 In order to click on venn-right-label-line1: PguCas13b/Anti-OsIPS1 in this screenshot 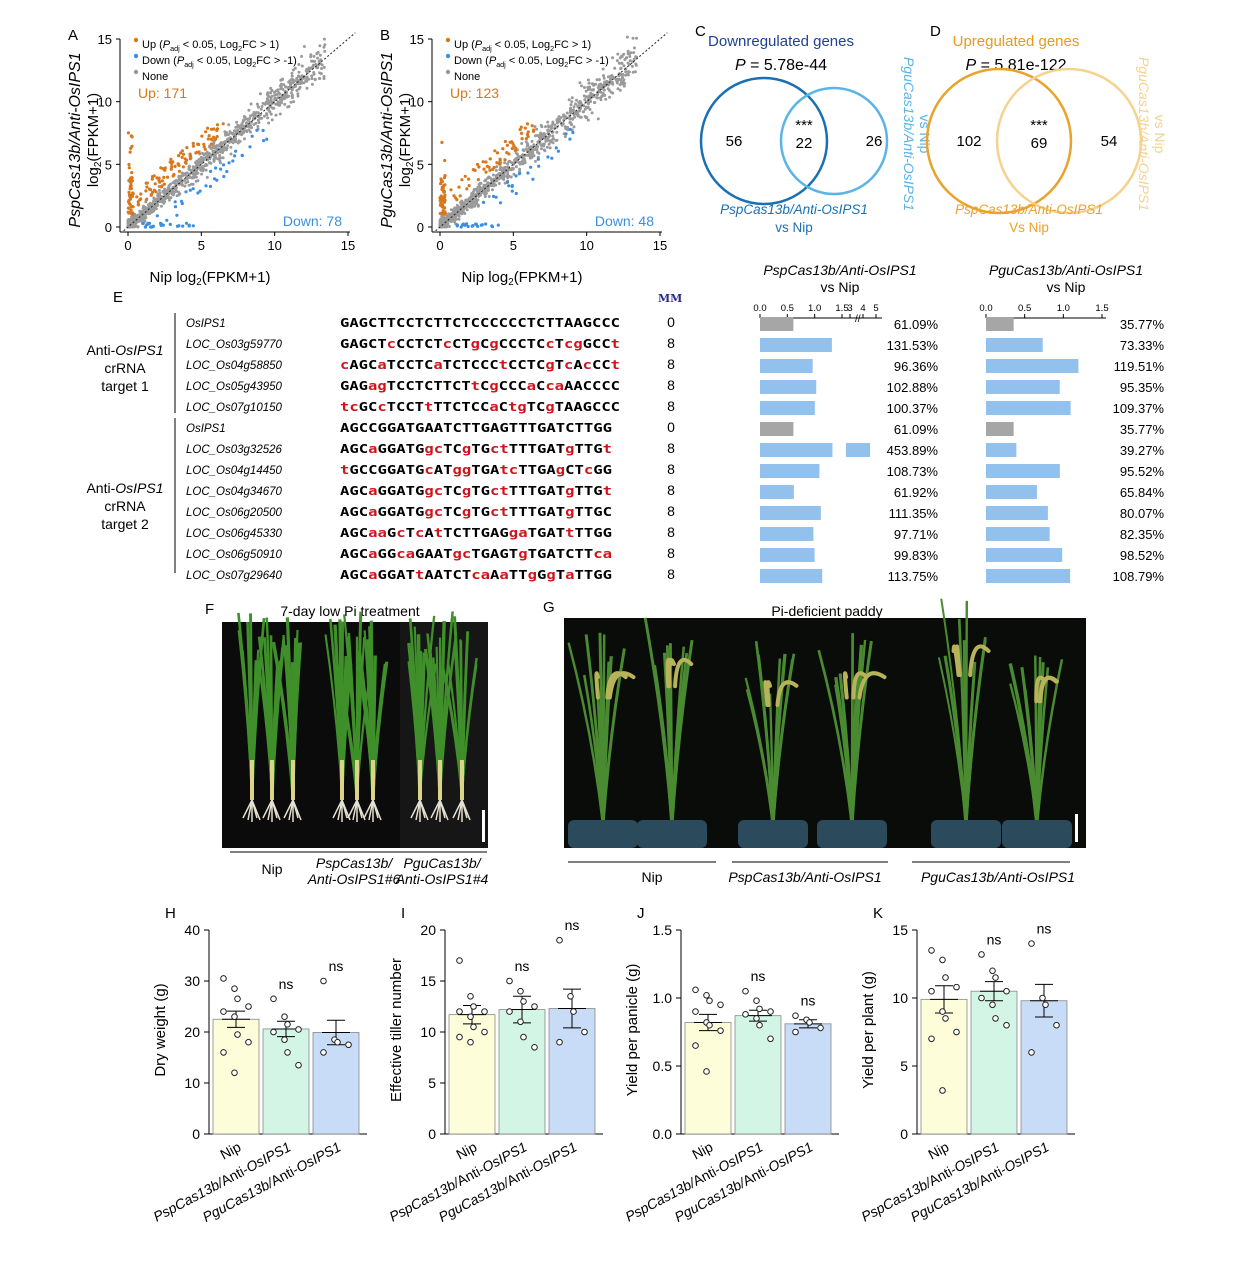, I will do `click(909, 134)`.